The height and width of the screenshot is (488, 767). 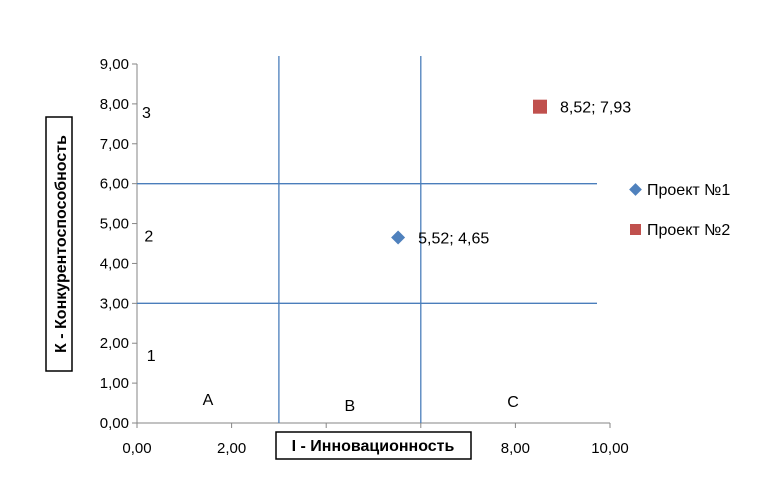 I want to click on y-tick-label: 3,00, so click(x=114, y=303).